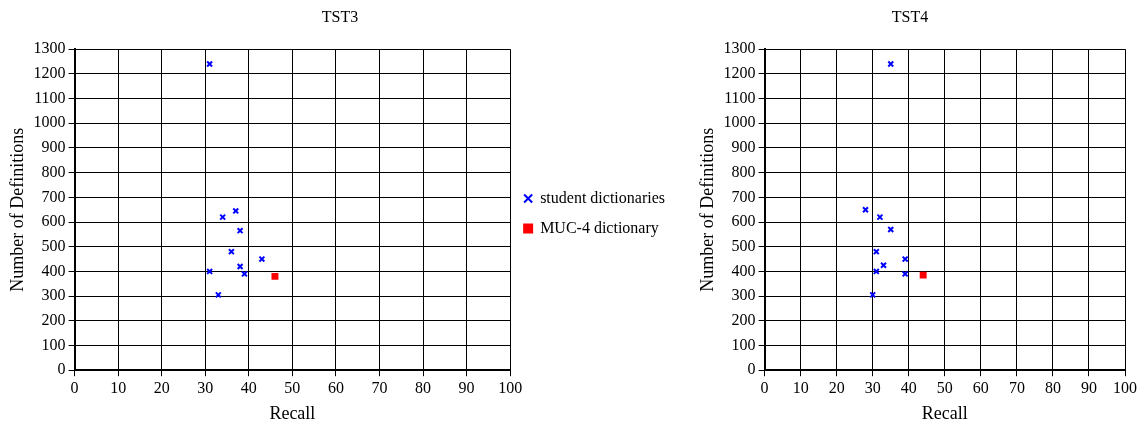 Image resolution: width=1141 pixels, height=427 pixels. I want to click on chart-title: TST4, so click(910, 16).